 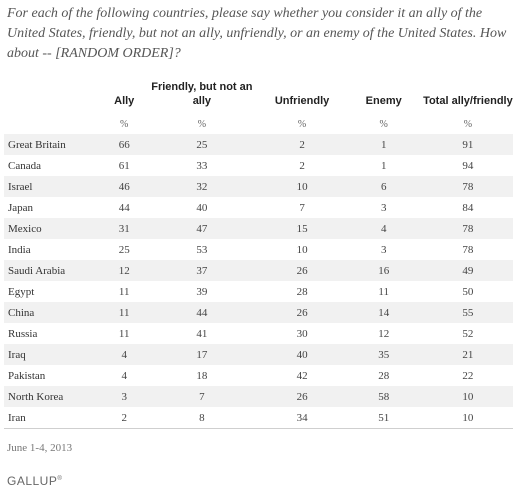 I want to click on friendly-cell: 8, so click(x=202, y=417).